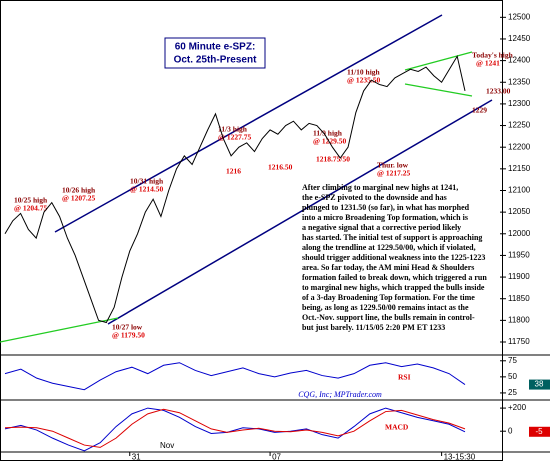 Image resolution: width=550 pixels, height=462 pixels. I want to click on annotation: 1216, so click(233, 171).